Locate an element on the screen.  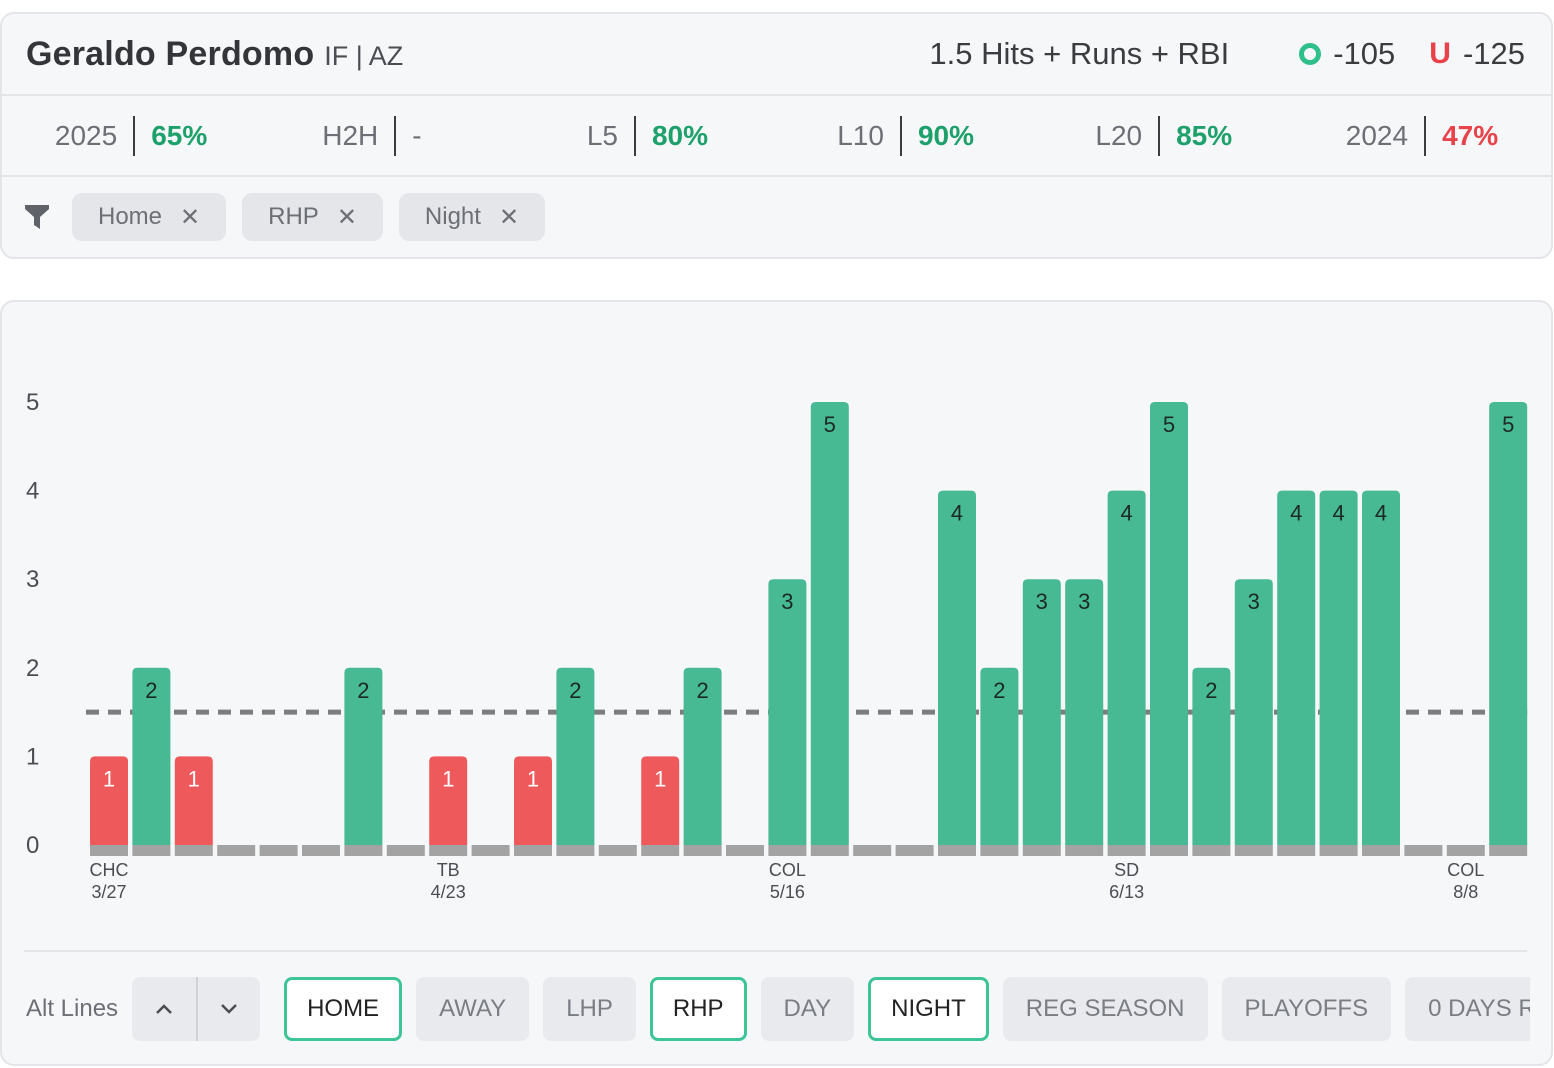
x-tick-team: SD is located at coordinates (1126, 870).